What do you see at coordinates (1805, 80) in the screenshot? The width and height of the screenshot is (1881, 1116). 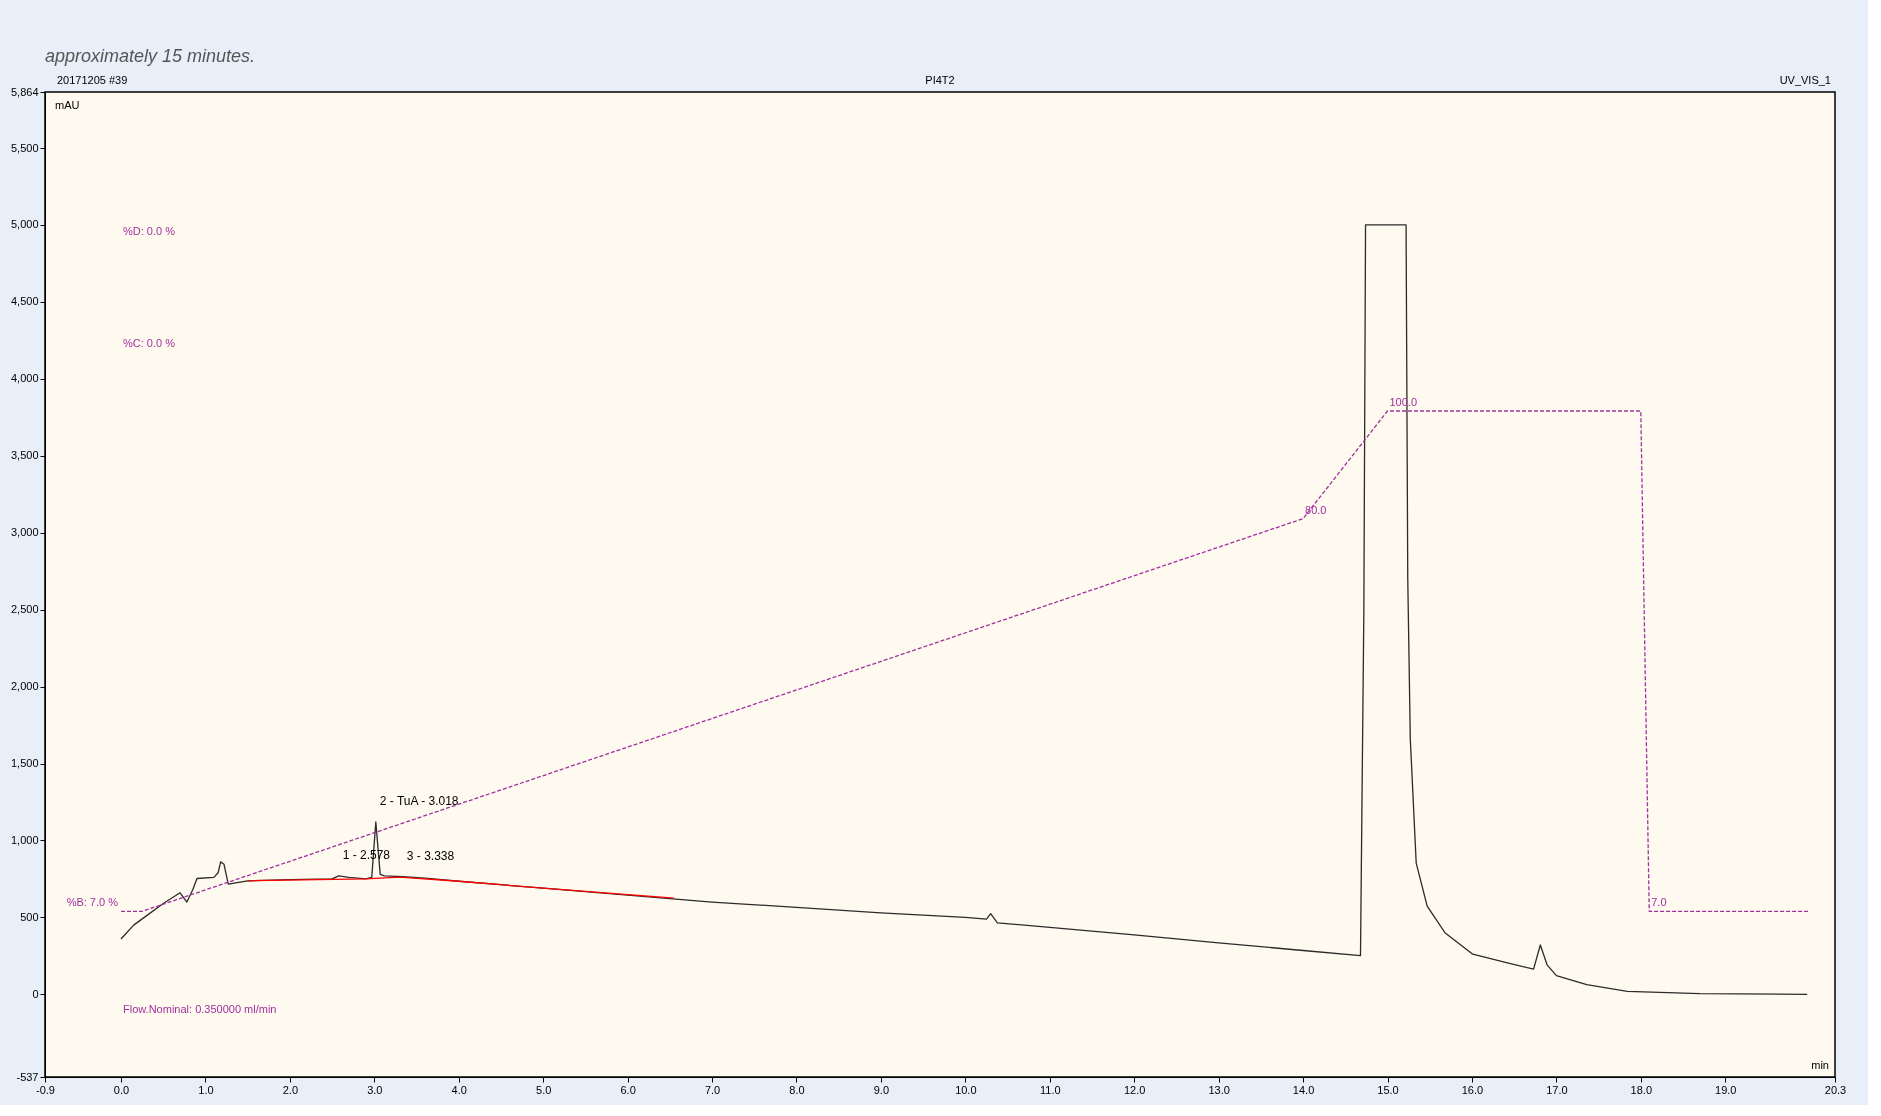 I see `text: UV_VIS_1` at bounding box center [1805, 80].